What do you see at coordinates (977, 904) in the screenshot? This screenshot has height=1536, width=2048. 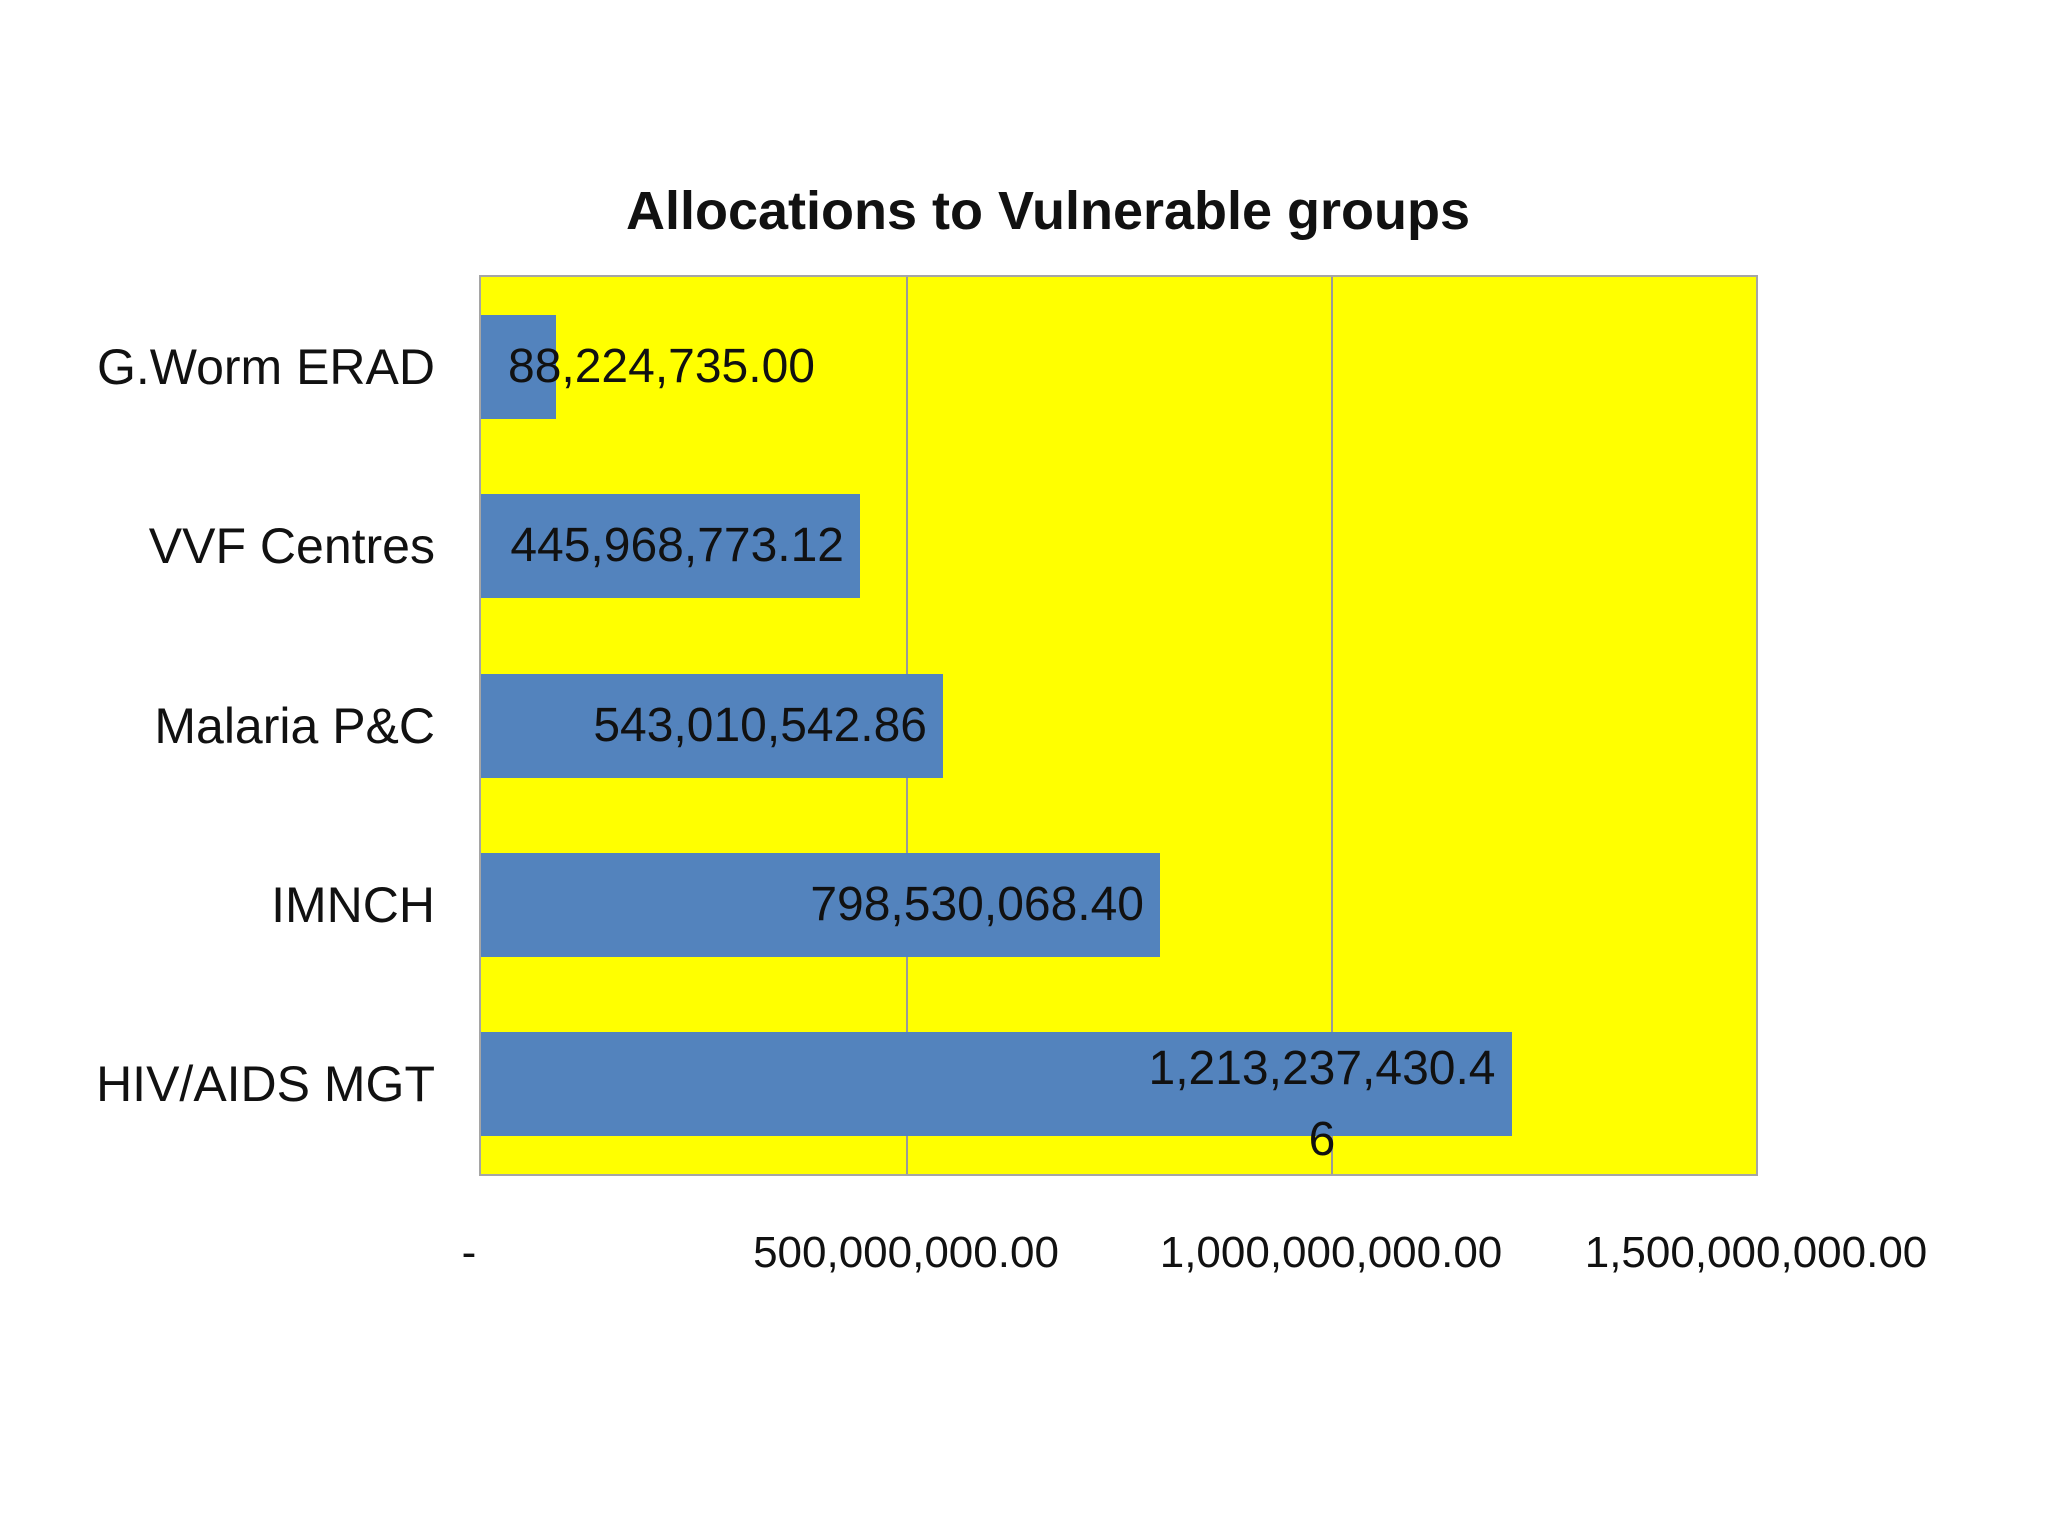 I see `value-label: 798,530,068.40` at bounding box center [977, 904].